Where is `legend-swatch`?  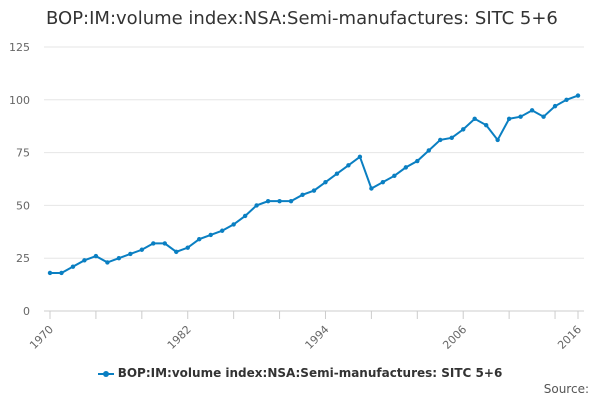
legend-swatch is located at coordinates (105, 373).